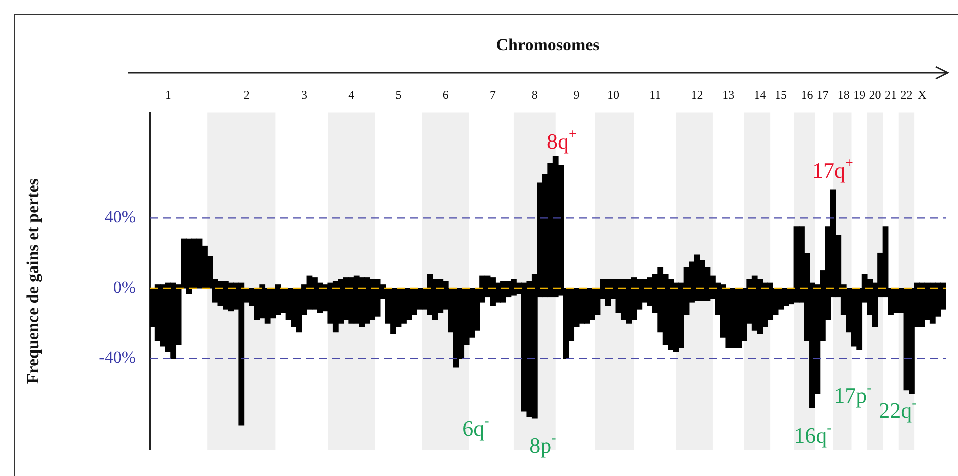  Describe the element at coordinates (493, 95) in the screenshot. I see `x-tick-label: 7` at that location.